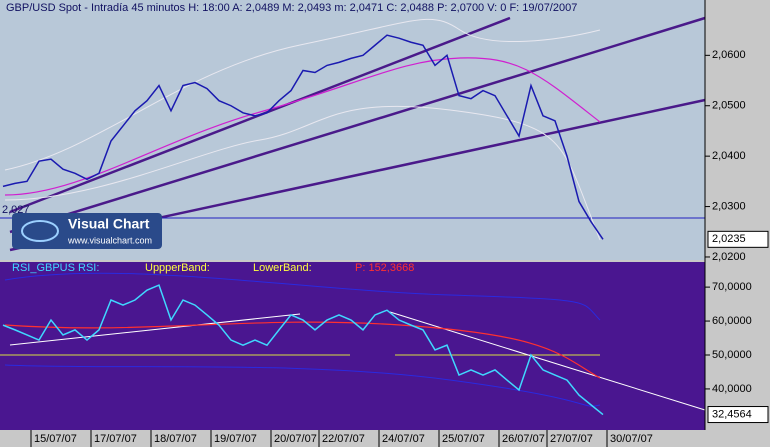  Describe the element at coordinates (175, 439) in the screenshot. I see `x-tick-label: 18/07/07` at that location.